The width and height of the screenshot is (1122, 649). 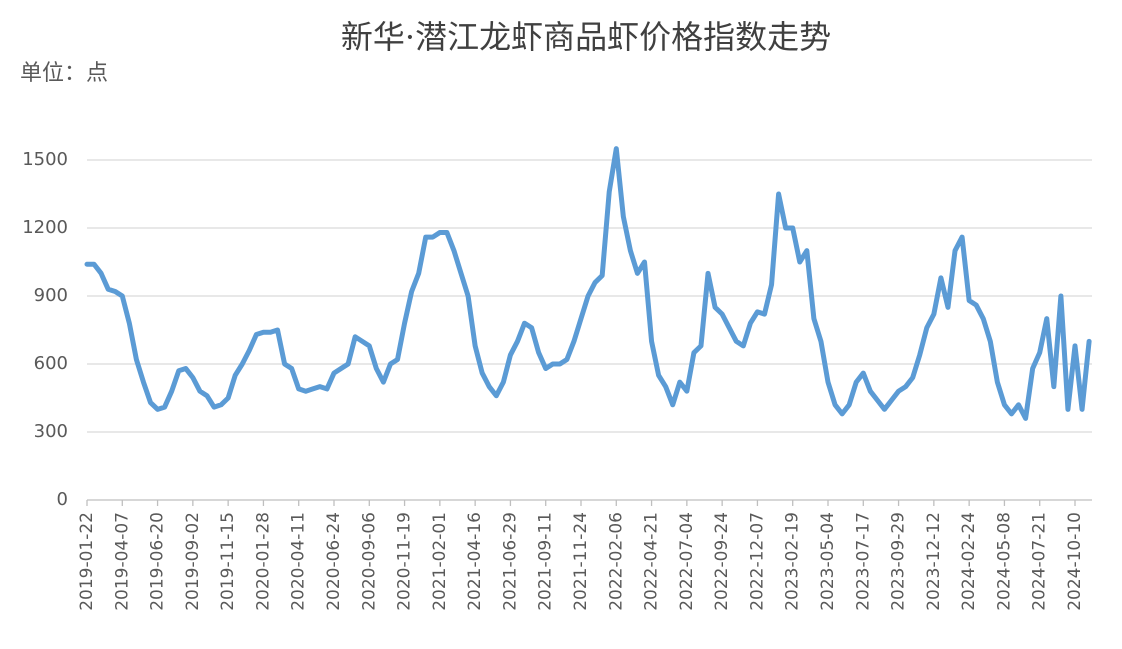 What do you see at coordinates (158, 561) in the screenshot?
I see `x-tick-label: 2019-06-20` at bounding box center [158, 561].